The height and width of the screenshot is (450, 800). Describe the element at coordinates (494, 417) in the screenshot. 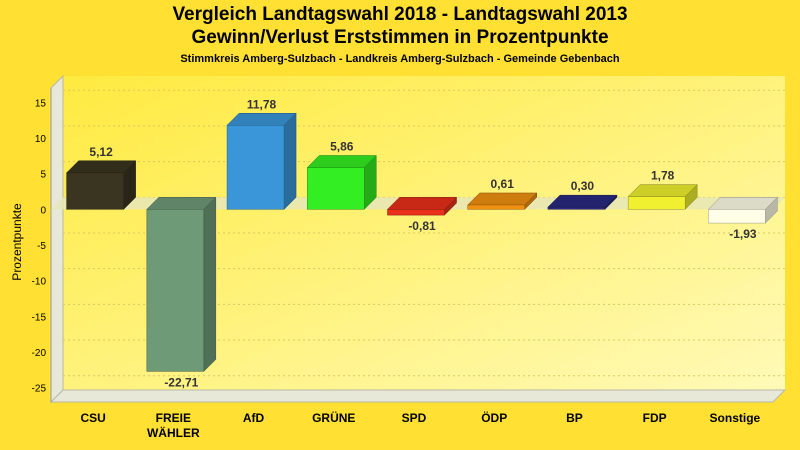

I see `x-tick-label: ÖDP` at that location.